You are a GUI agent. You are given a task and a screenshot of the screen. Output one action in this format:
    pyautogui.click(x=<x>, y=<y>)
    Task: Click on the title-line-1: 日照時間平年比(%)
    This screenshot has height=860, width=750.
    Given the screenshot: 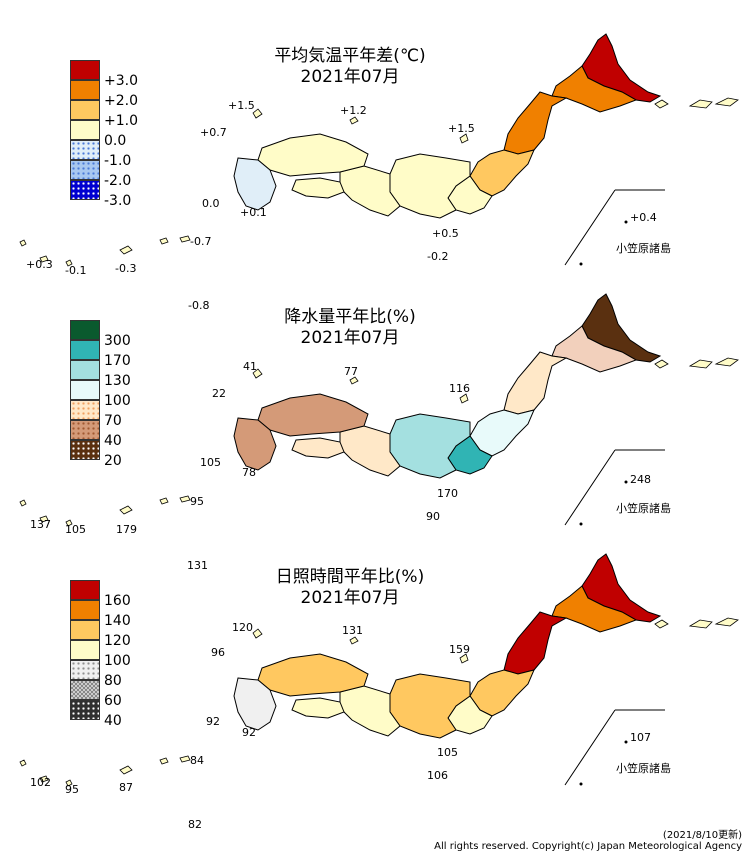 What is the action you would take?
    pyautogui.click(x=350, y=577)
    